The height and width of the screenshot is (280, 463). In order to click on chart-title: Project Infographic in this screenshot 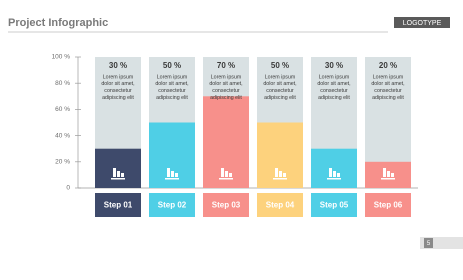, I will do `click(58, 23)`.